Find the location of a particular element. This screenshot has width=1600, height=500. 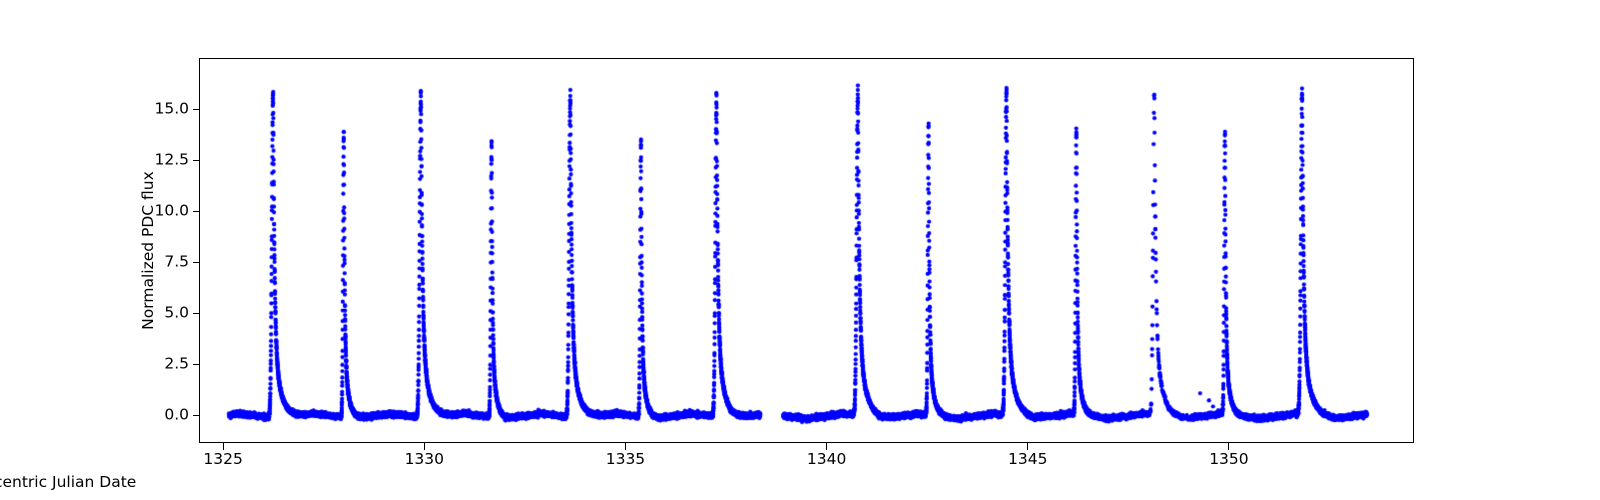

y-tick-label: 12.5 is located at coordinates (171, 159).